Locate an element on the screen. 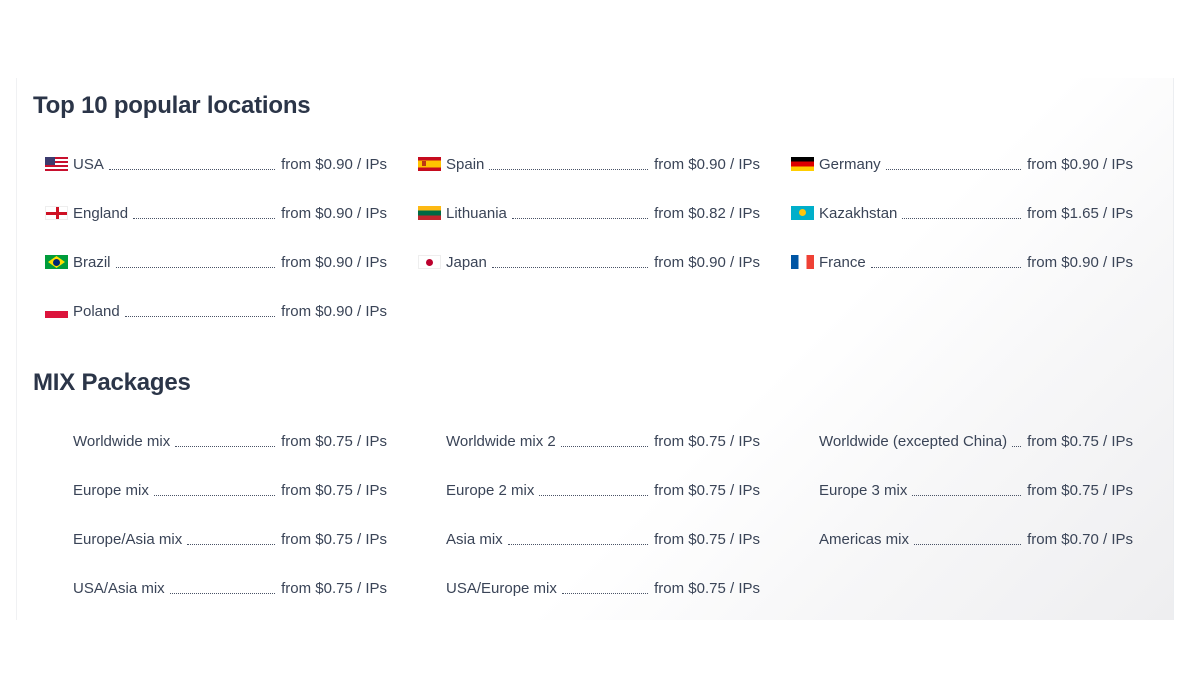  mix-name: Europe/Asia mix is located at coordinates (128, 539).